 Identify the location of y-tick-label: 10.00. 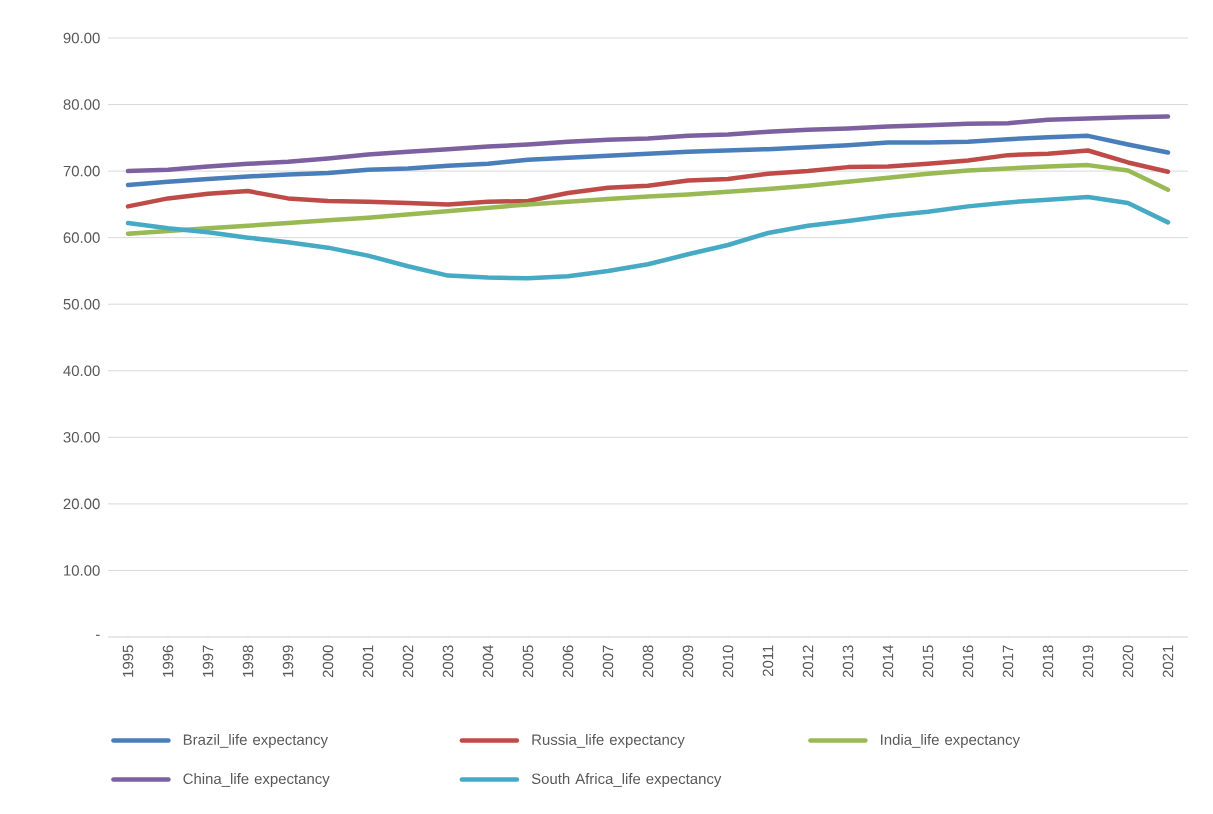
(82, 570).